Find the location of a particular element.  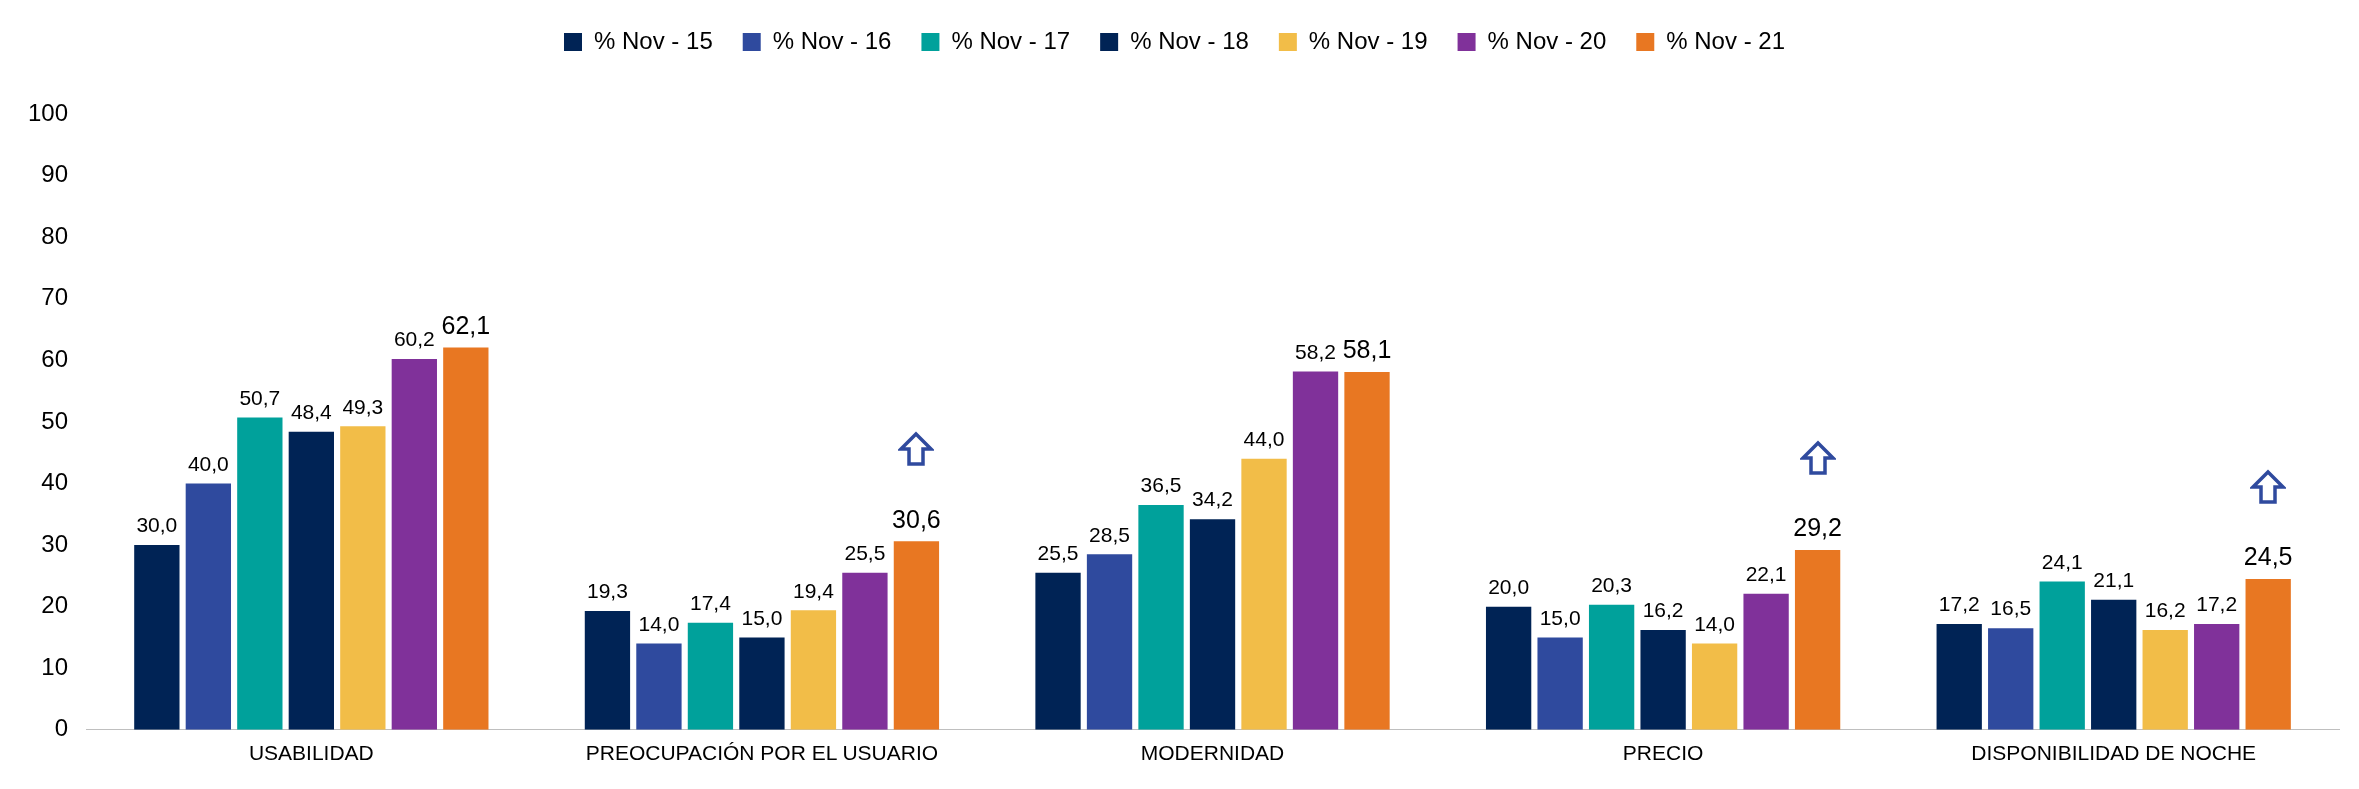

y-tick-label: 50 is located at coordinates (55, 420).